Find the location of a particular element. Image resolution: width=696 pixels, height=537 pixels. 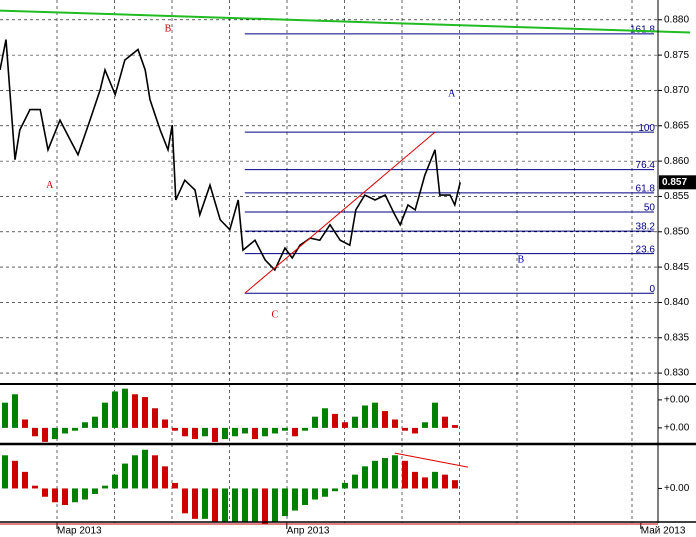

fib-label: 0 is located at coordinates (652, 289).